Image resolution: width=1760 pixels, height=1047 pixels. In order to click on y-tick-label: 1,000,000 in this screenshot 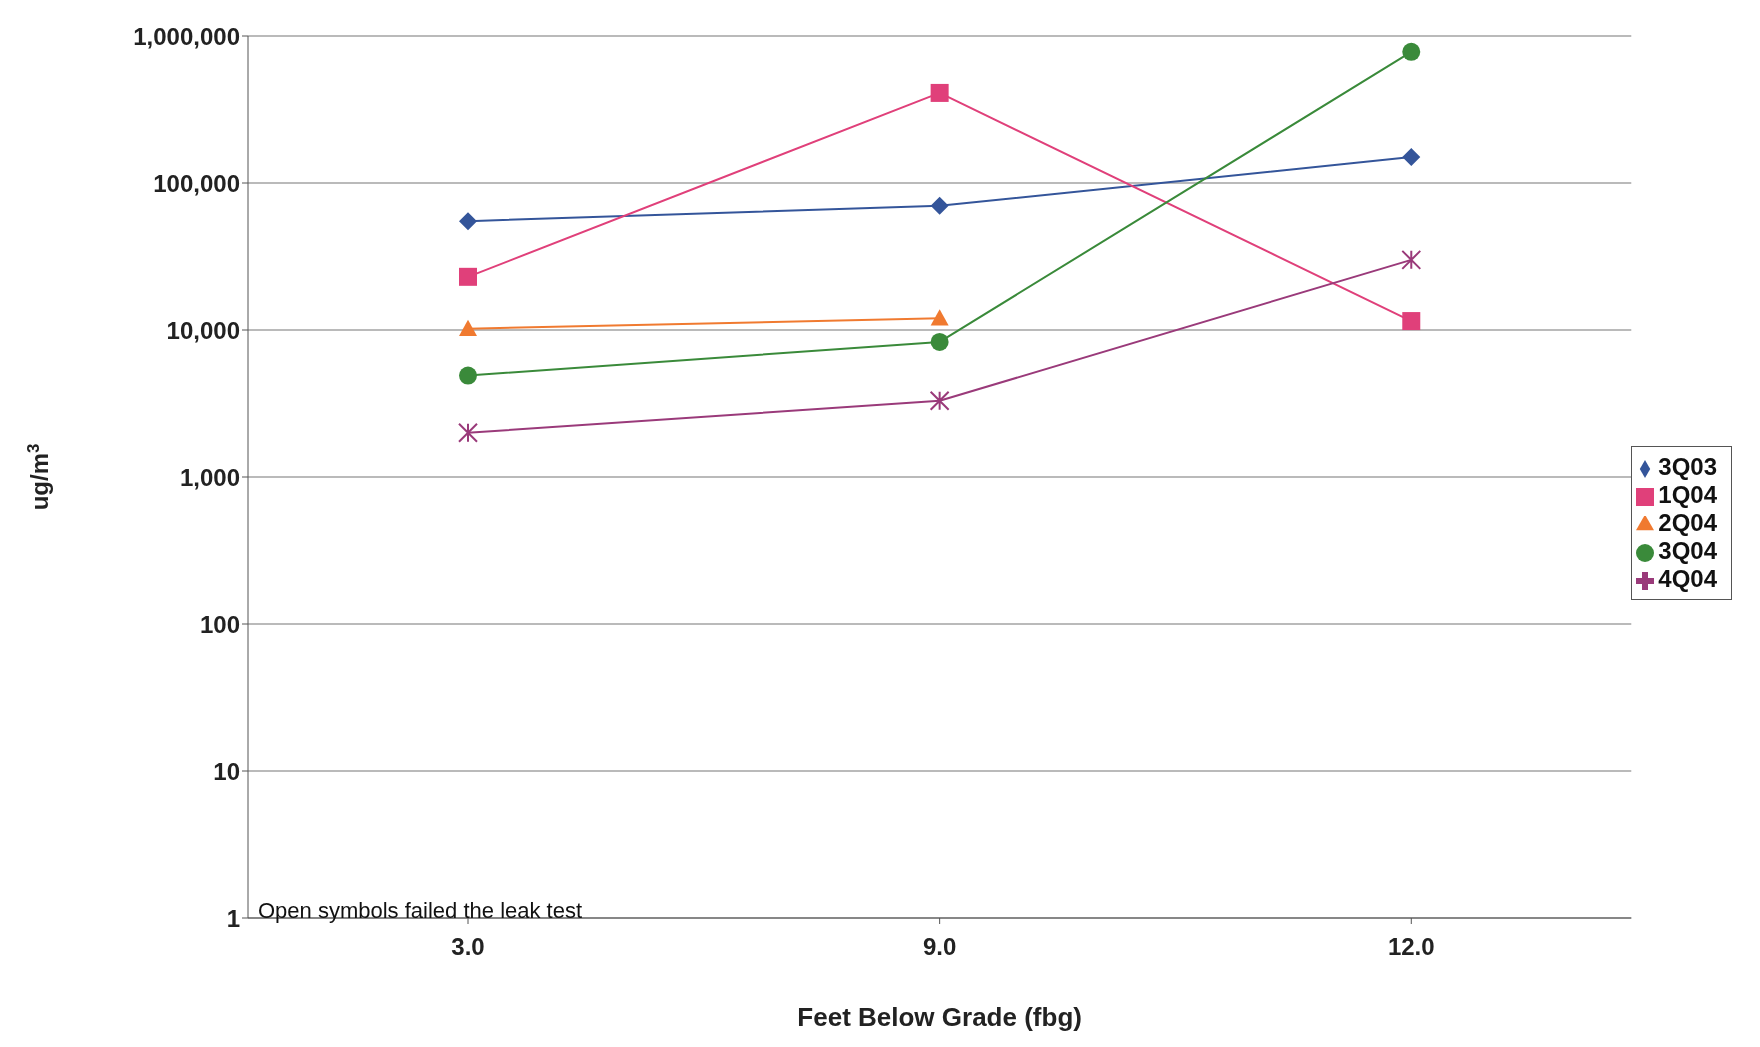, I will do `click(186, 36)`.